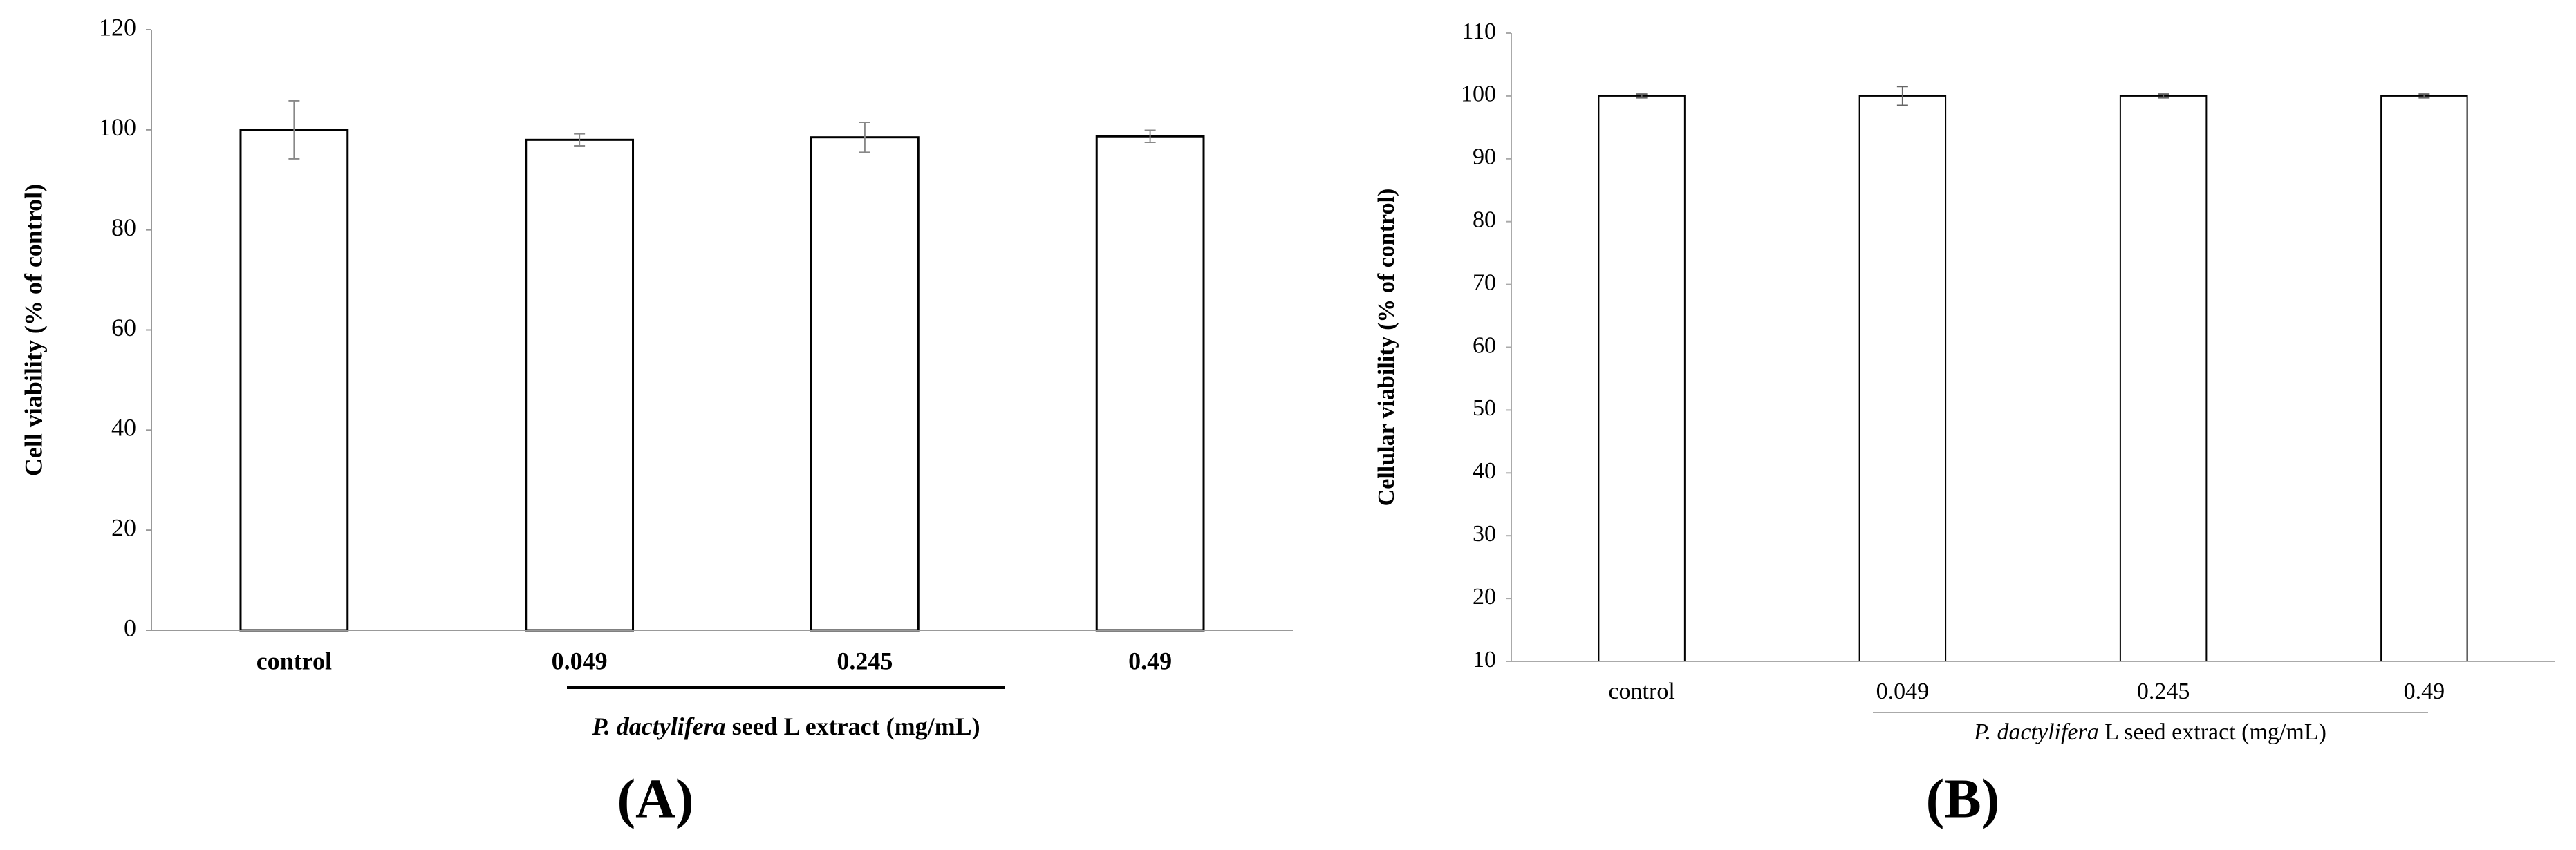  I want to click on x-axis-label-rest: seed L extract (mg/mL), so click(853, 726).